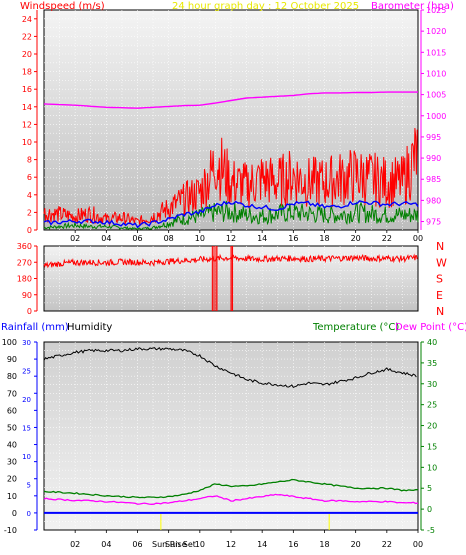 The image size is (466, 555). What do you see at coordinates (230, 177) in the screenshot?
I see `windspeed-gust-line` at bounding box center [230, 177].